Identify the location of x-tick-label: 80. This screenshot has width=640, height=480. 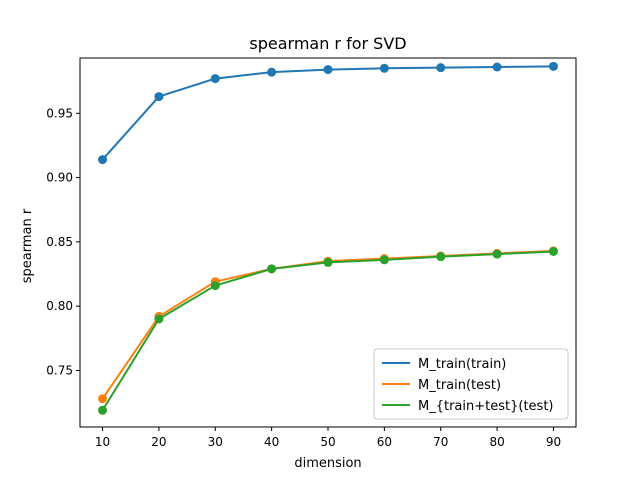
(496, 442).